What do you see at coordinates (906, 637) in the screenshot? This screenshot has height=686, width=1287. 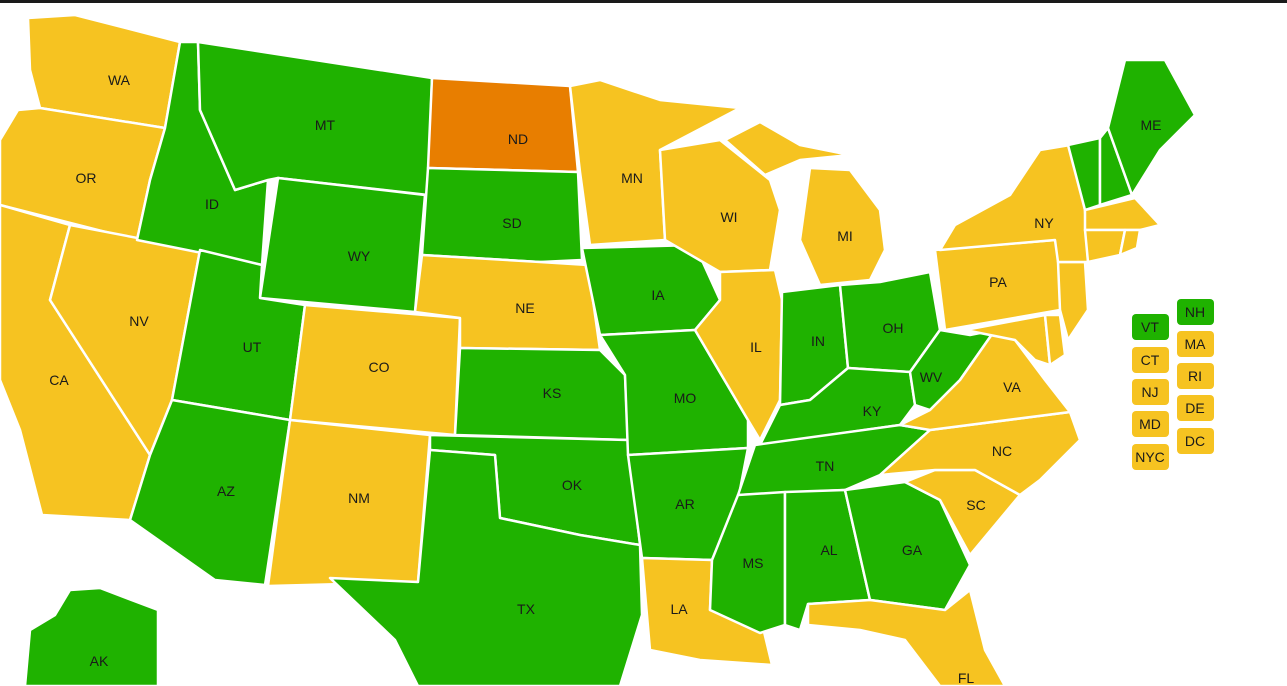 I see `state-fl` at bounding box center [906, 637].